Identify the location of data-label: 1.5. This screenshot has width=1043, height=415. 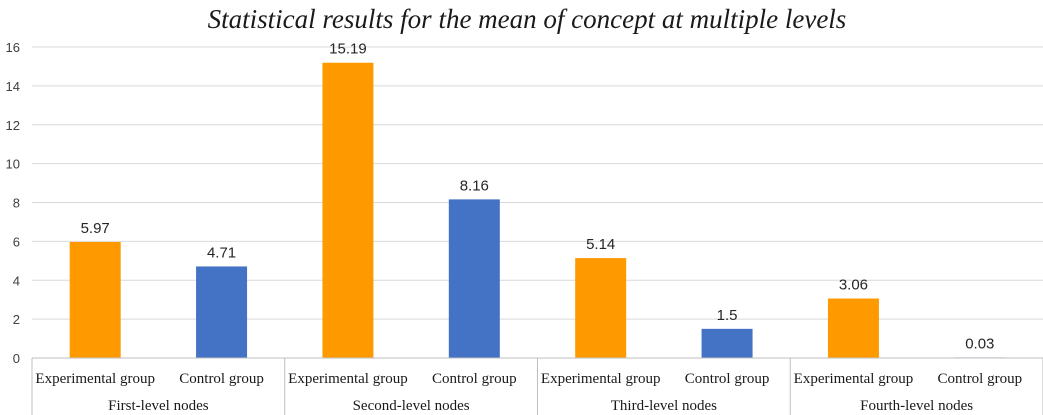
(727, 315).